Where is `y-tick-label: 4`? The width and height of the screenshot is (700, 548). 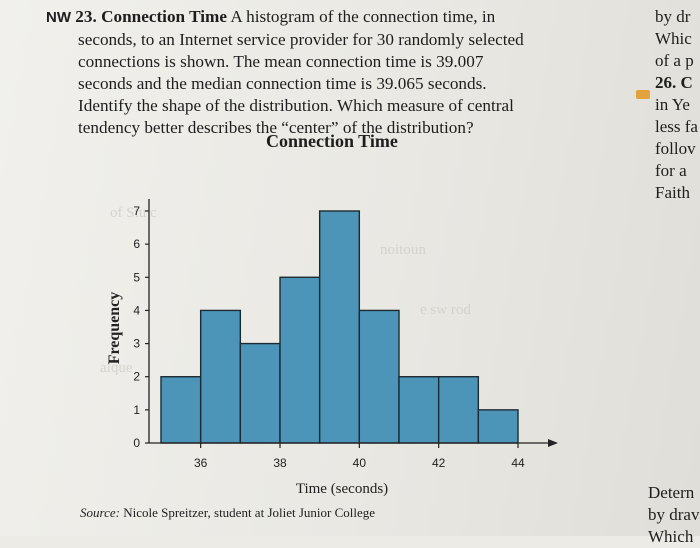 y-tick-label: 4 is located at coordinates (136, 310).